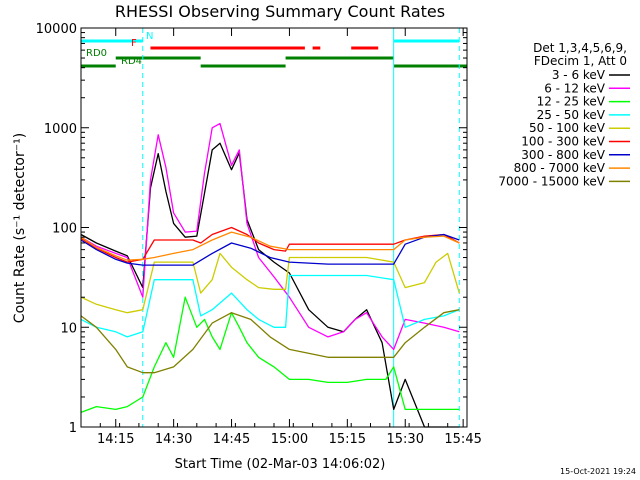 The width and height of the screenshot is (640, 480). What do you see at coordinates (598, 471) in the screenshot?
I see `footer-stamp: 15-Oct-2021 19:24` at bounding box center [598, 471].